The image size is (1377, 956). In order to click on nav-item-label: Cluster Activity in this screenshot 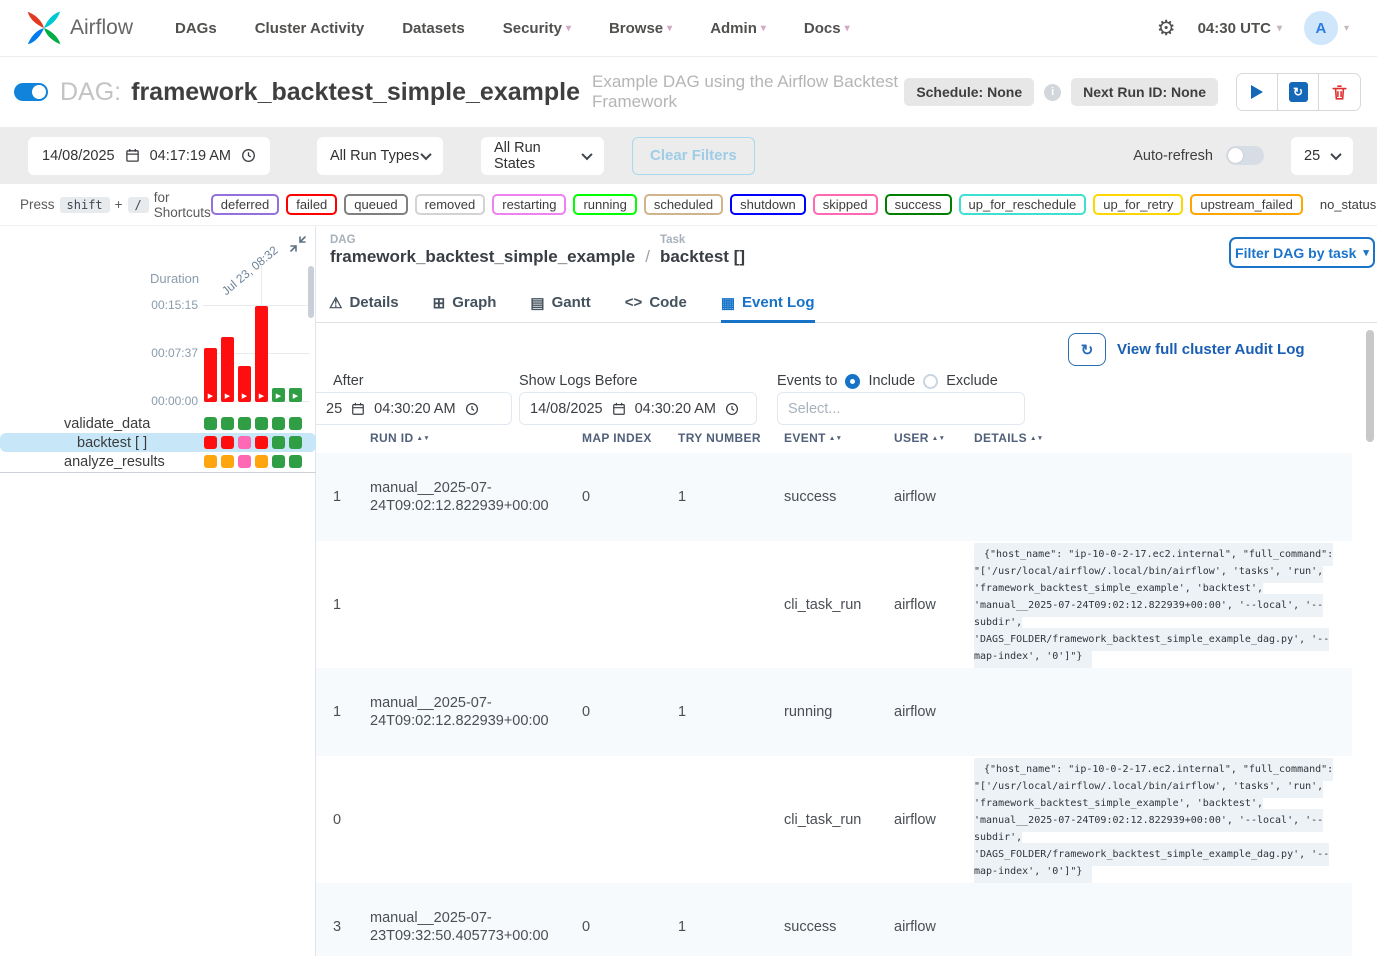, I will do `click(309, 28)`.